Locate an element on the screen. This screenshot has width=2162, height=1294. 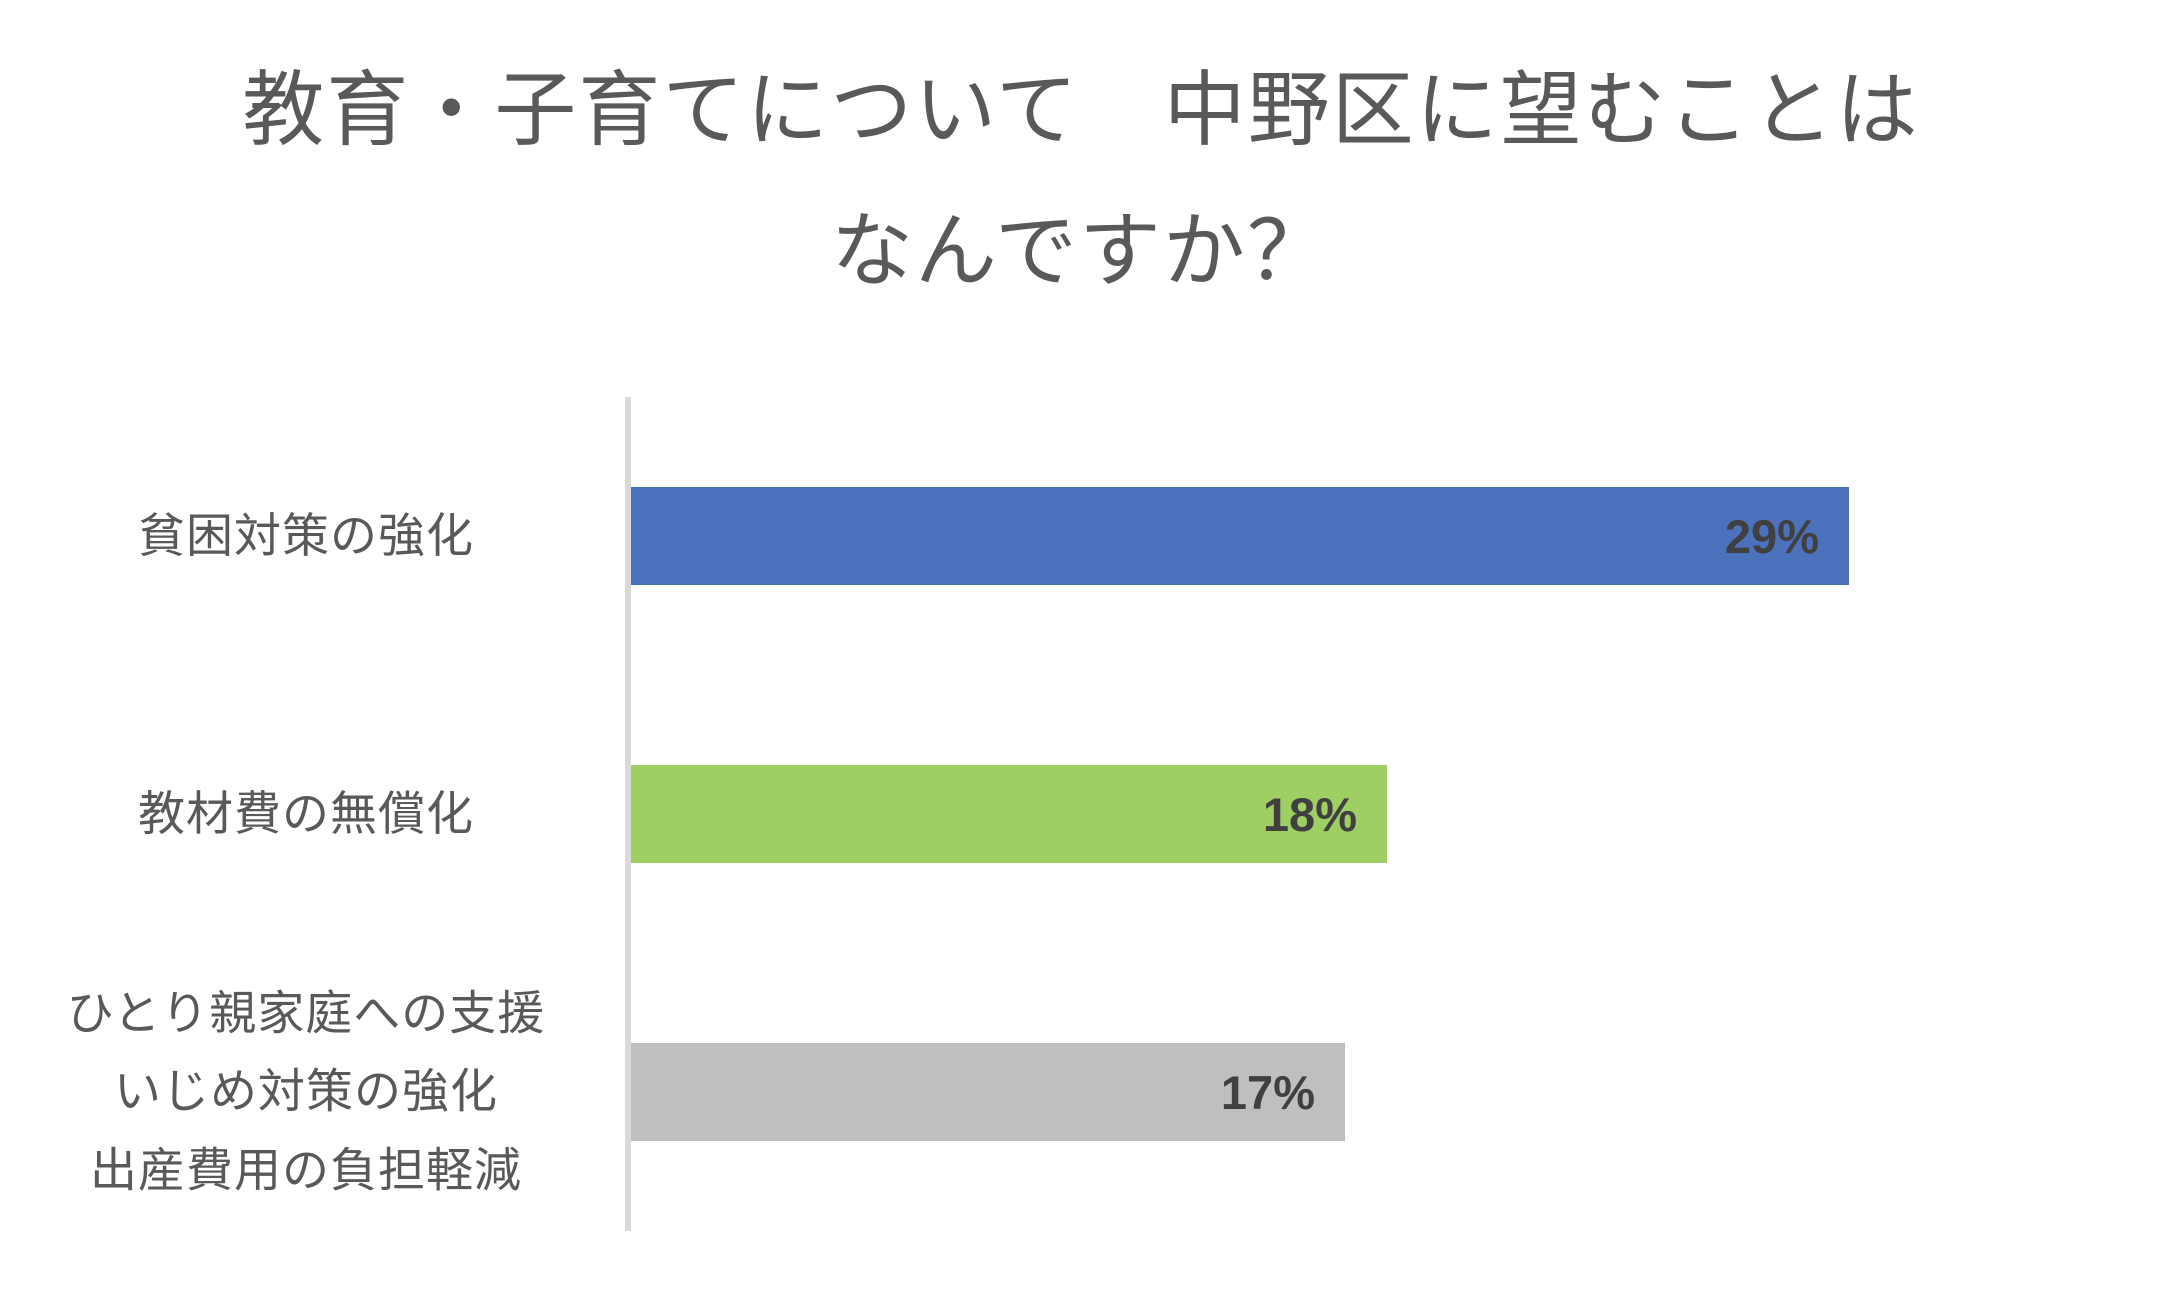
chart-title-line-2: なんですか？ is located at coordinates (1081, 252).